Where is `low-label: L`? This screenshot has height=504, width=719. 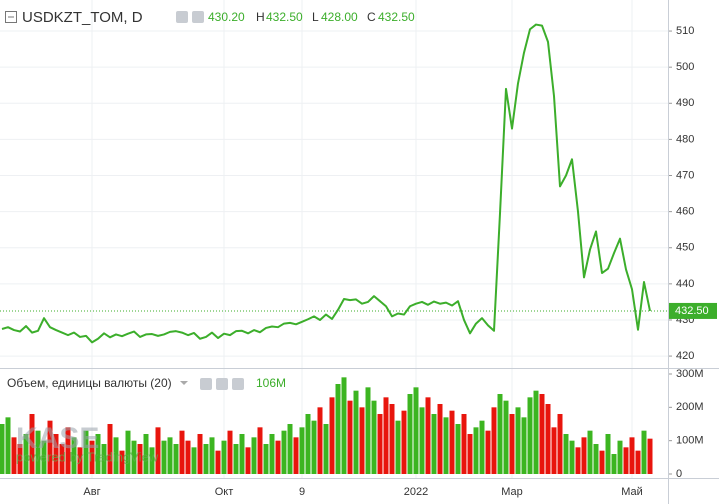
low-label: L is located at coordinates (315, 17).